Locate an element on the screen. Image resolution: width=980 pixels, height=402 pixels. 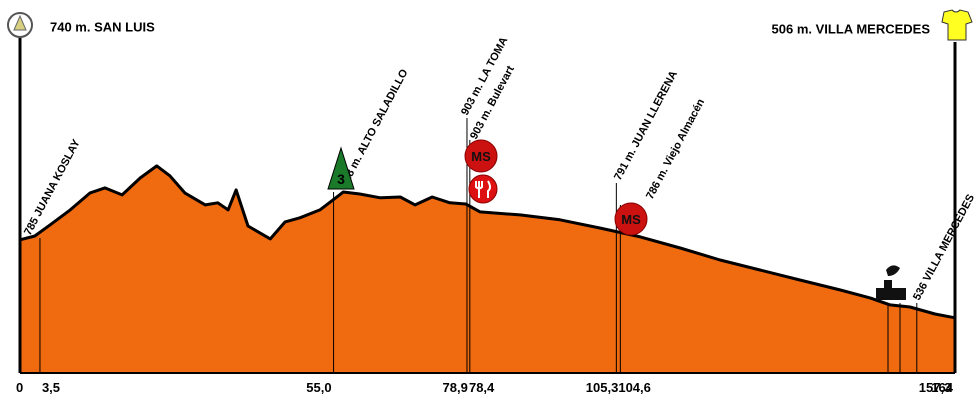
x-tick-label: 78,4 is located at coordinates (482, 387).